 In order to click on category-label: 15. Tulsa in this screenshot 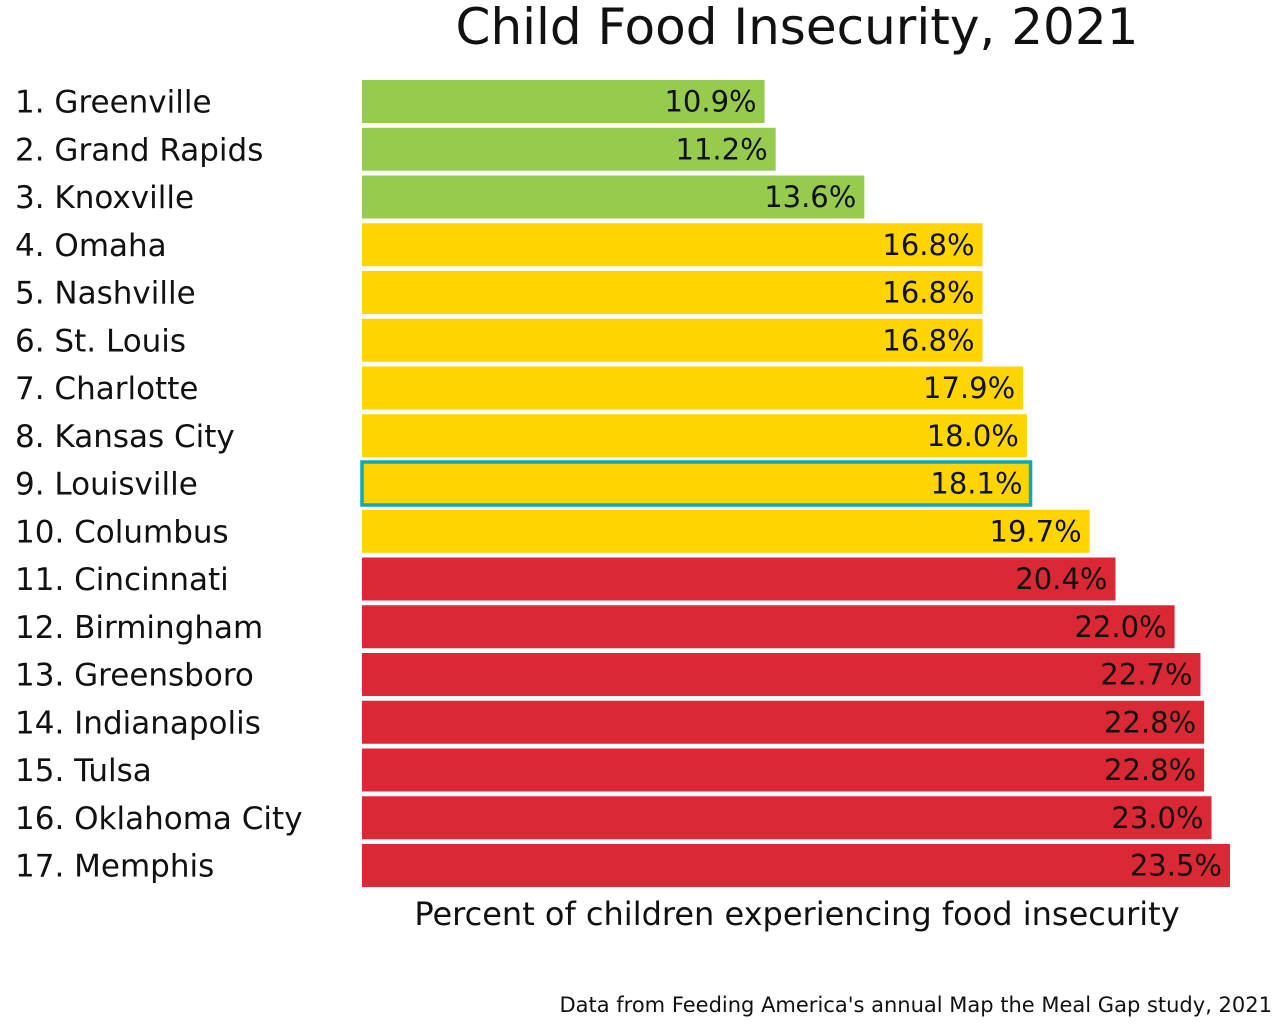, I will do `click(83, 771)`.